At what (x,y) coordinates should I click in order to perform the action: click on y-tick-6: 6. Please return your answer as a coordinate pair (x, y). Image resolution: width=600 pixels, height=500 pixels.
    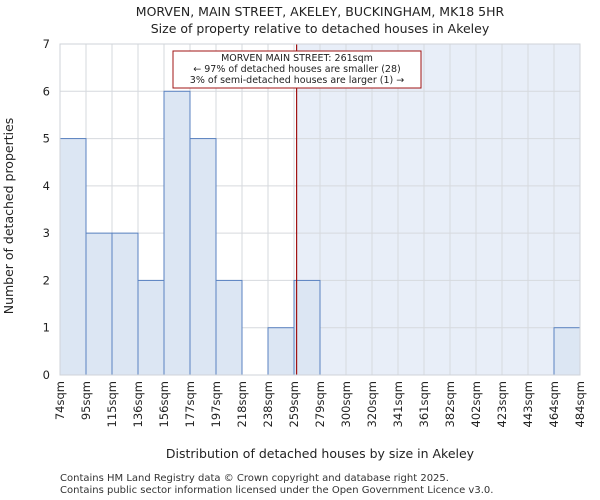
    Looking at the image, I should click on (46, 91).